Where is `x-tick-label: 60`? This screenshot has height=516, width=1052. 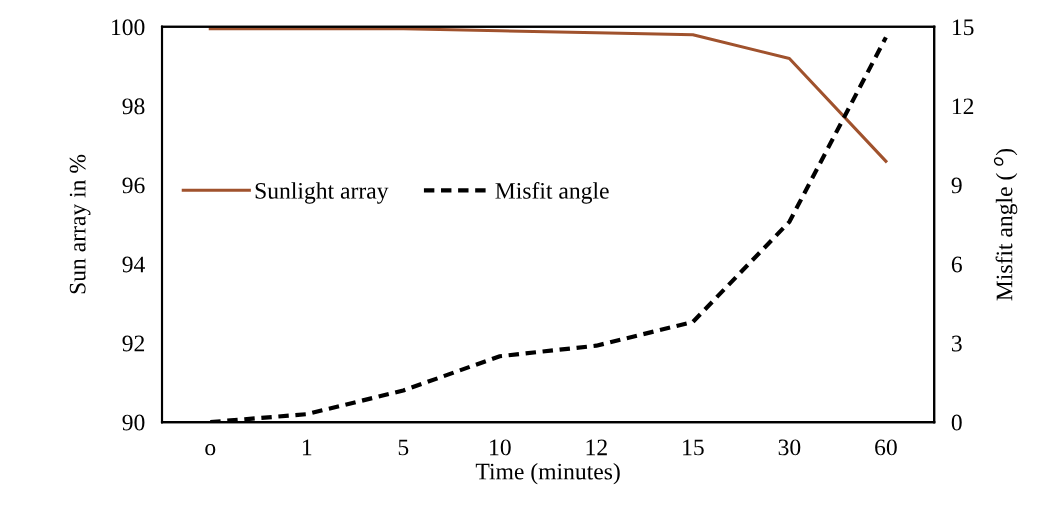 x-tick-label: 60 is located at coordinates (886, 447).